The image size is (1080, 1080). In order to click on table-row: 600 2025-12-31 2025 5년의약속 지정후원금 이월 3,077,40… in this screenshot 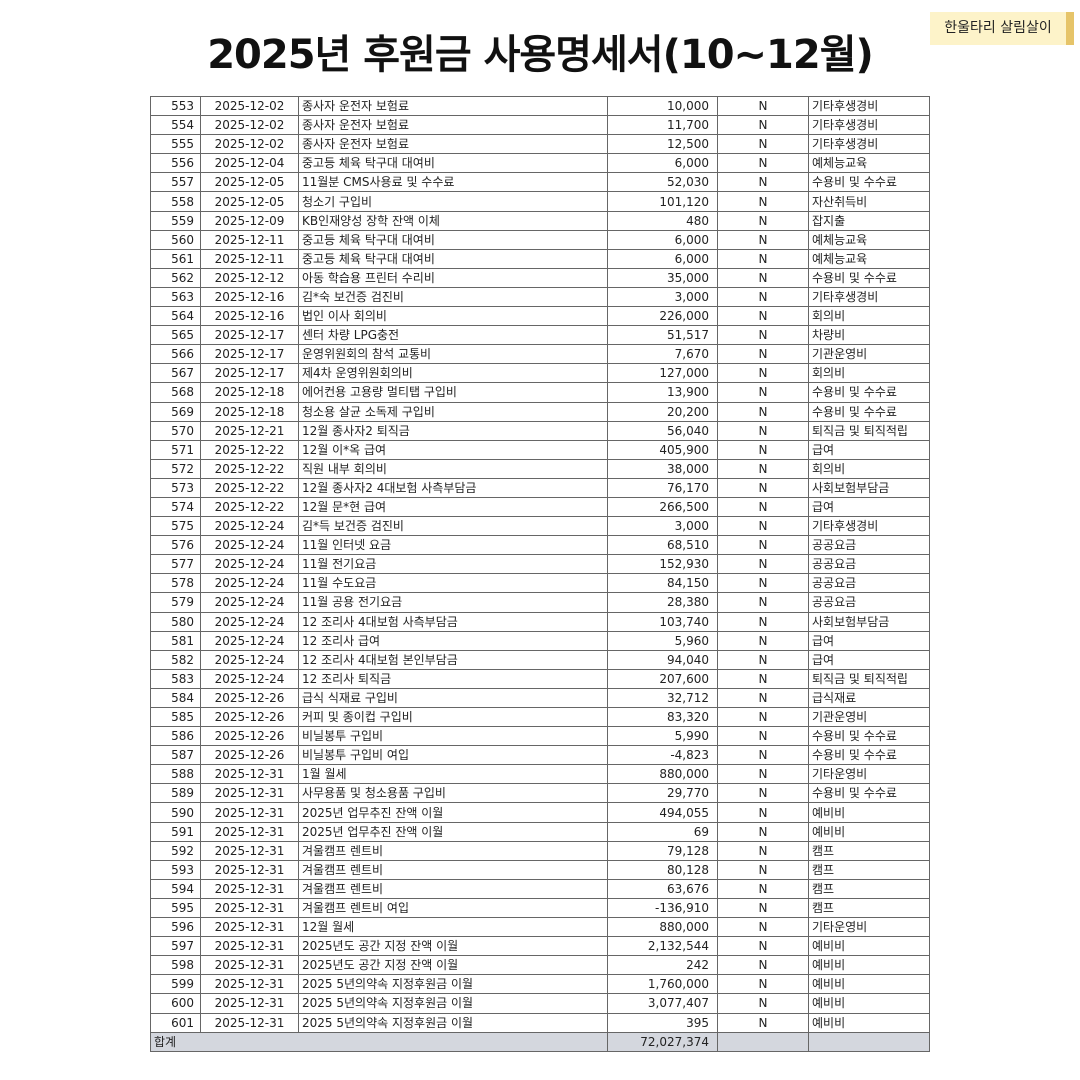, I will do `click(540, 1003)`.